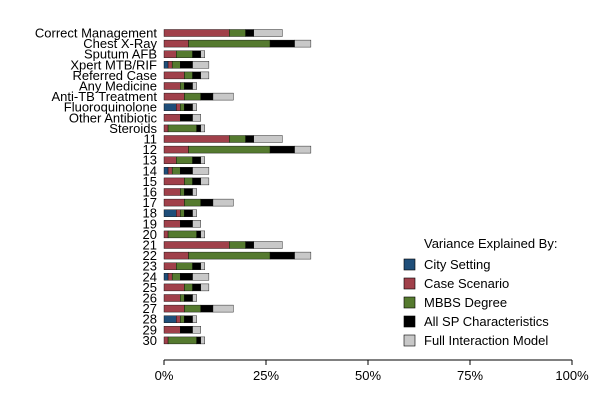 The image size is (600, 400). Describe the element at coordinates (120, 43) in the screenshot. I see `row-label: Chest X-Ray` at that location.